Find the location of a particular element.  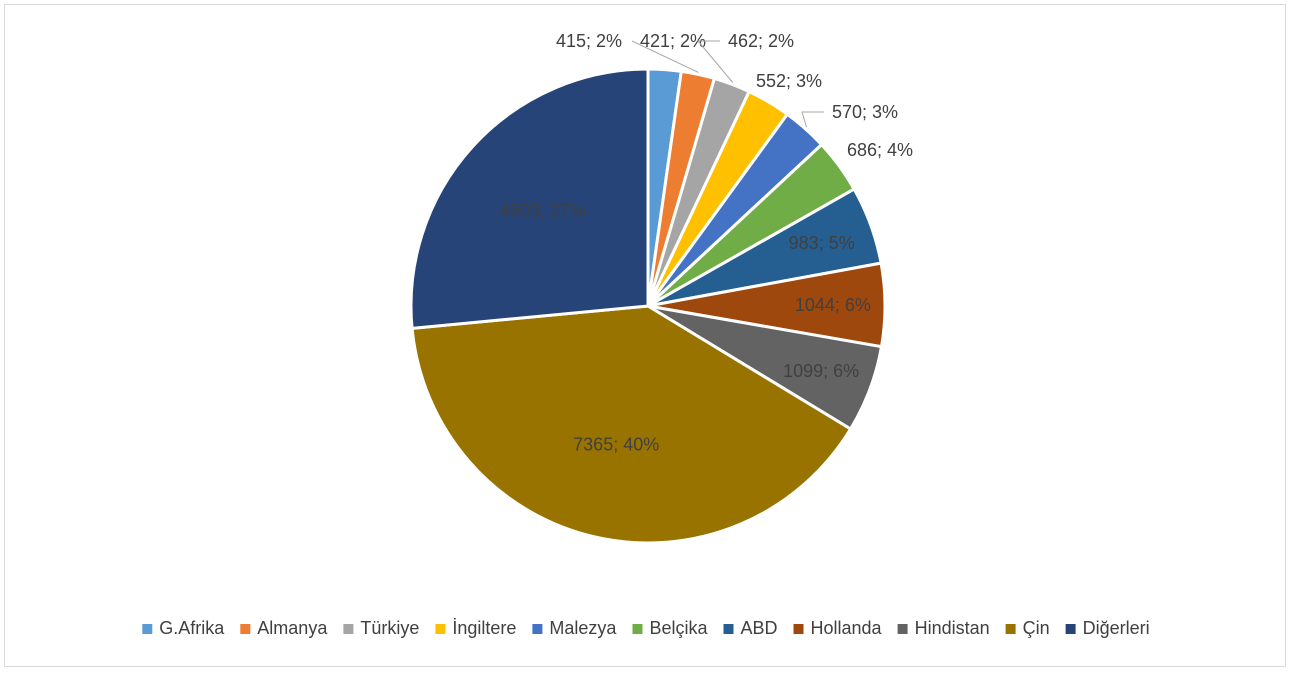

data-label-cin: 7365; 40% is located at coordinates (616, 445).